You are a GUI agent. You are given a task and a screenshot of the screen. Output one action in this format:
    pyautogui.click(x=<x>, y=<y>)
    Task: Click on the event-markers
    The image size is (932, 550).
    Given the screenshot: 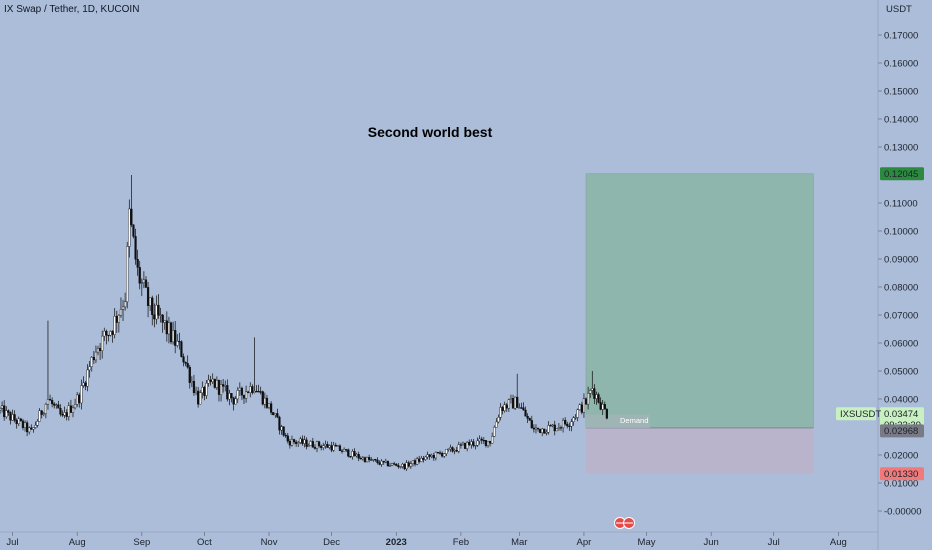 What is the action you would take?
    pyautogui.click(x=624, y=523)
    